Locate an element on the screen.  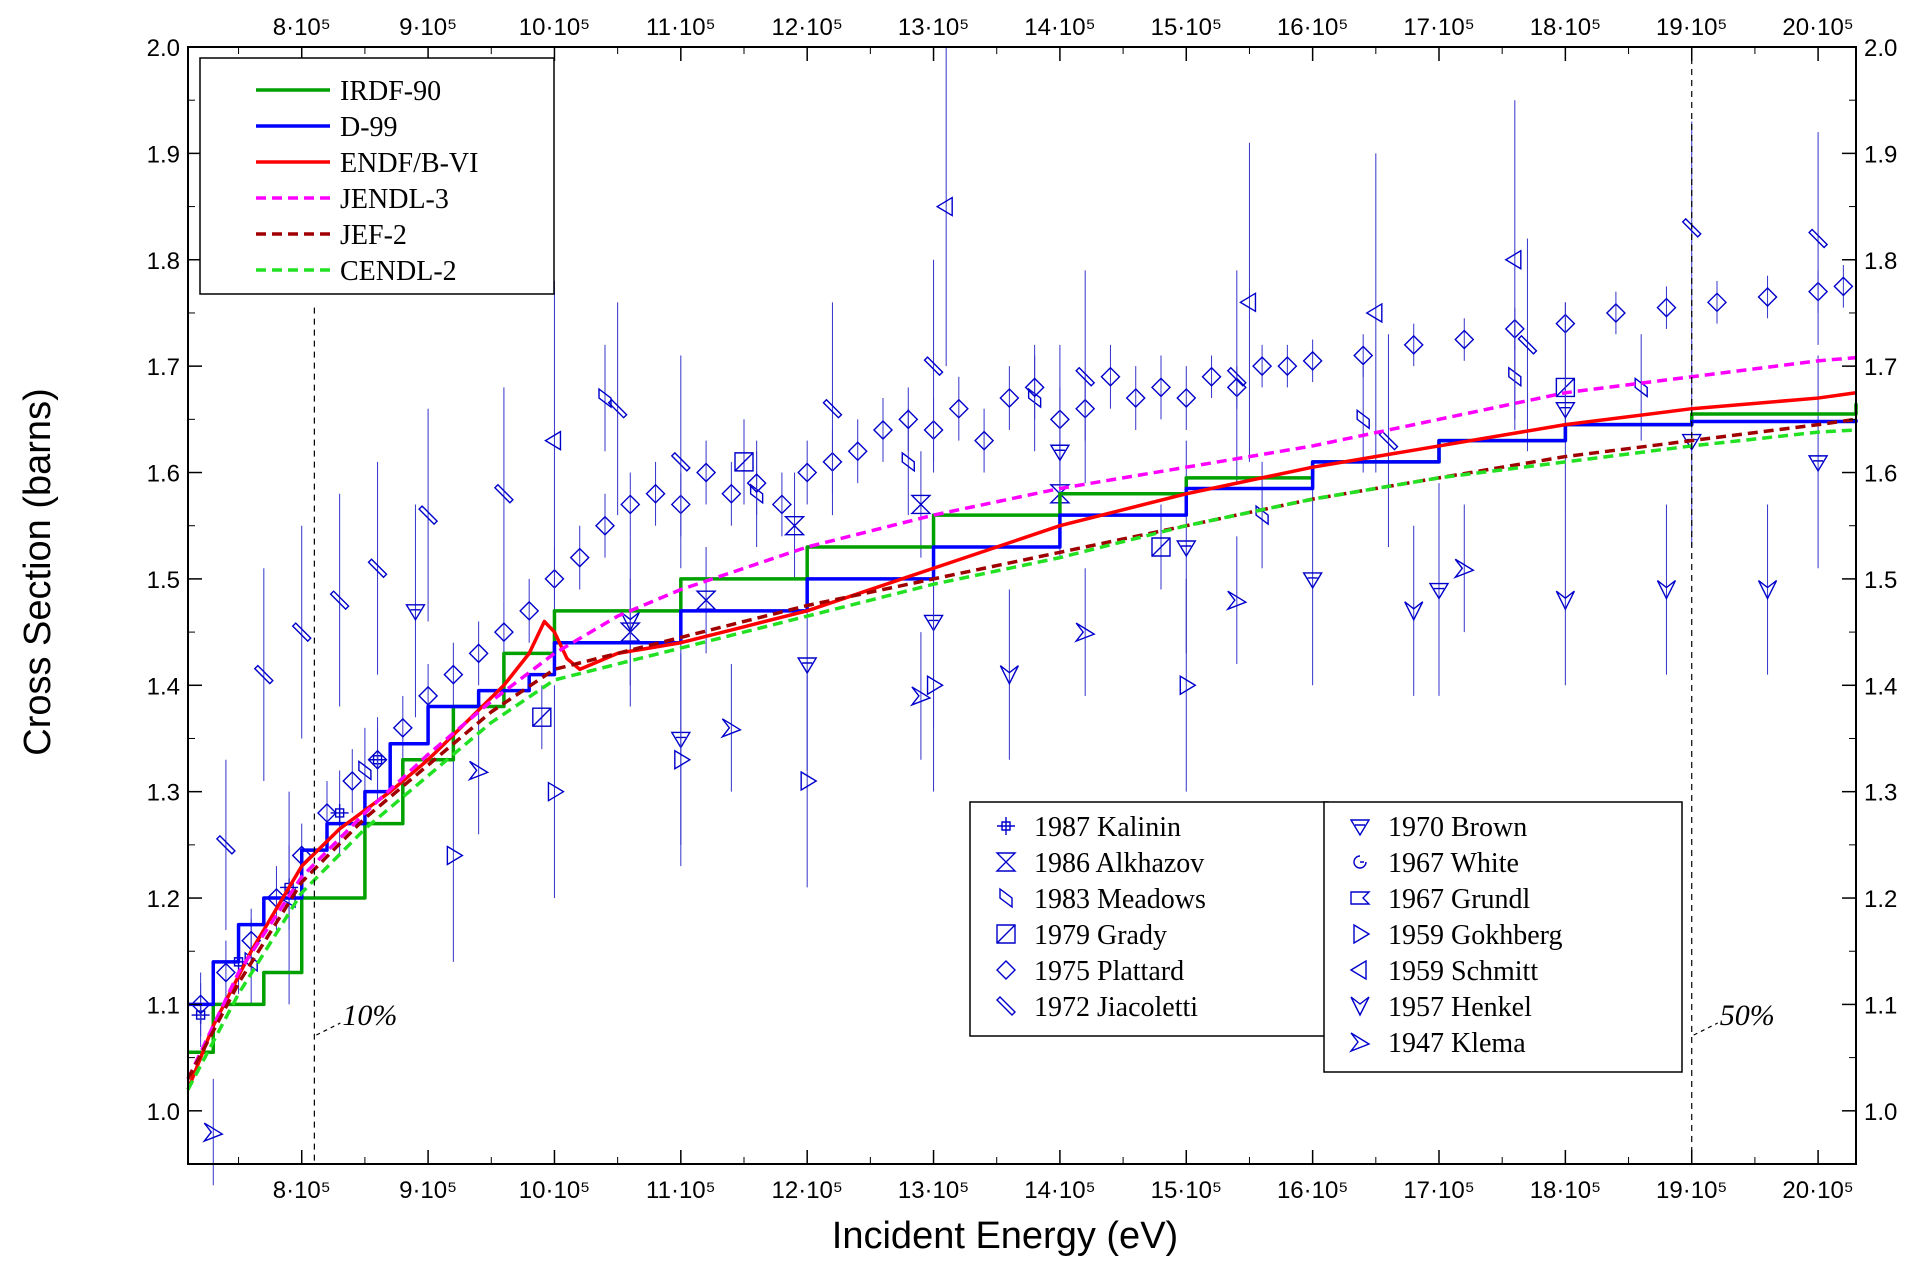
legend-label: 1970 Brown is located at coordinates (1457, 827).